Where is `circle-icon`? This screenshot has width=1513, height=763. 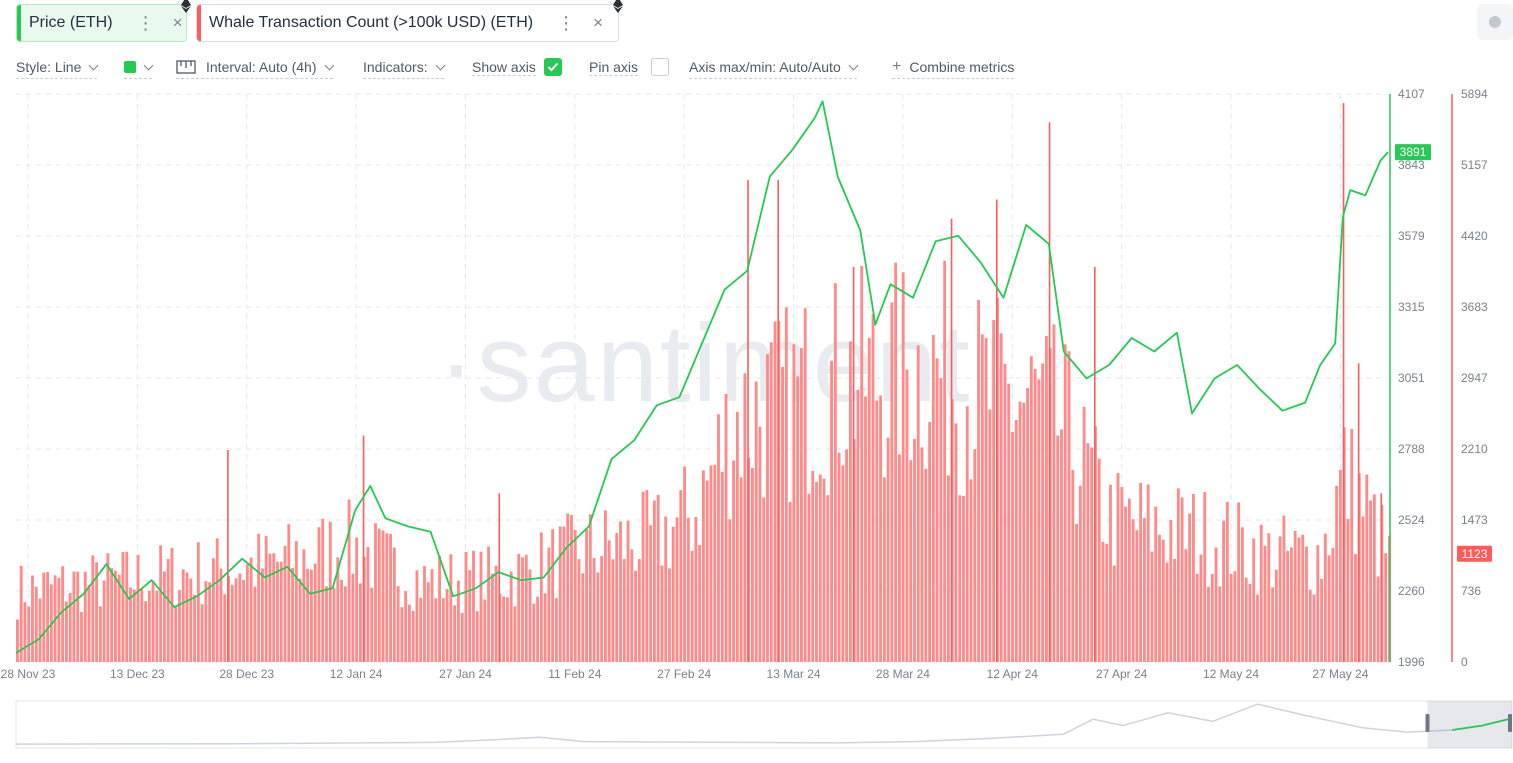
circle-icon is located at coordinates (1495, 22).